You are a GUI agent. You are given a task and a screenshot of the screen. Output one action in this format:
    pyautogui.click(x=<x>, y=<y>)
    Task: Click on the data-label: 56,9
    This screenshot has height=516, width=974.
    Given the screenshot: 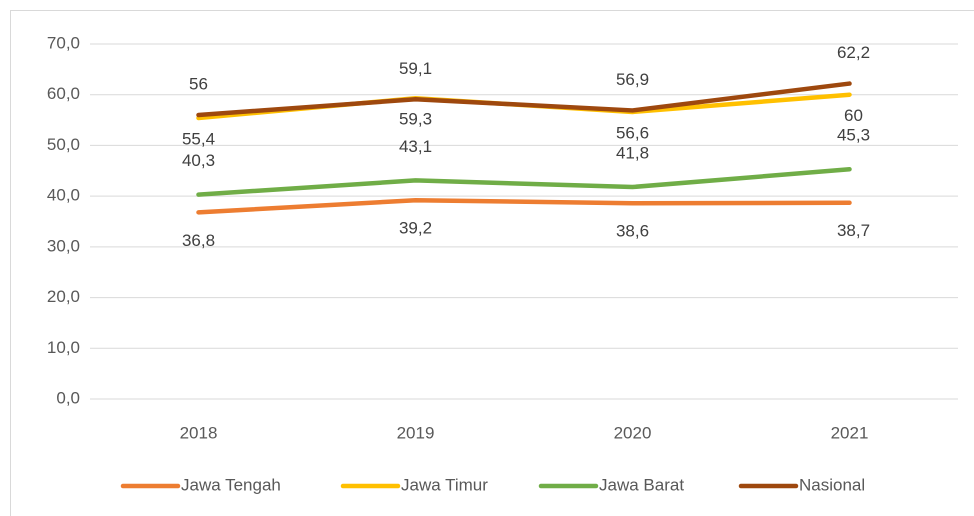 What is the action you would take?
    pyautogui.click(x=632, y=79)
    